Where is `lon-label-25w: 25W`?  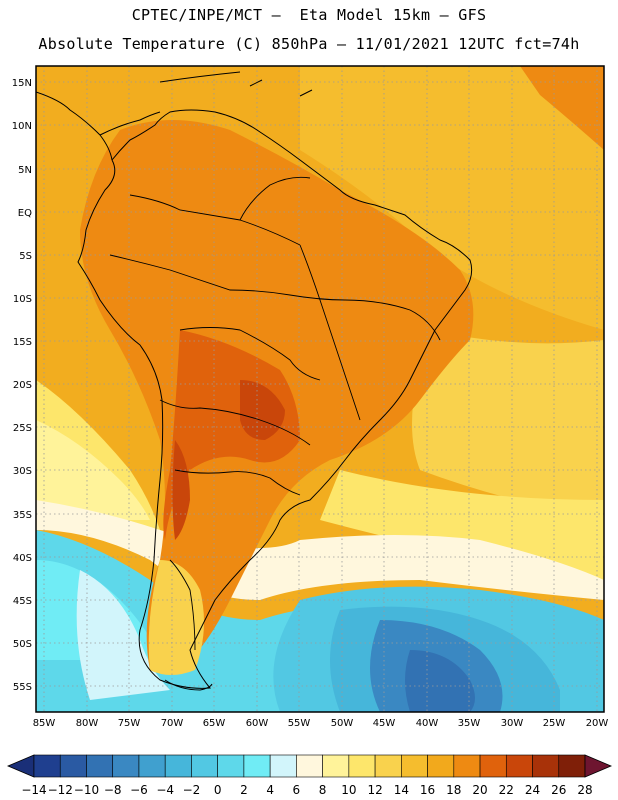
lon-label-25w: 25W is located at coordinates (554, 723).